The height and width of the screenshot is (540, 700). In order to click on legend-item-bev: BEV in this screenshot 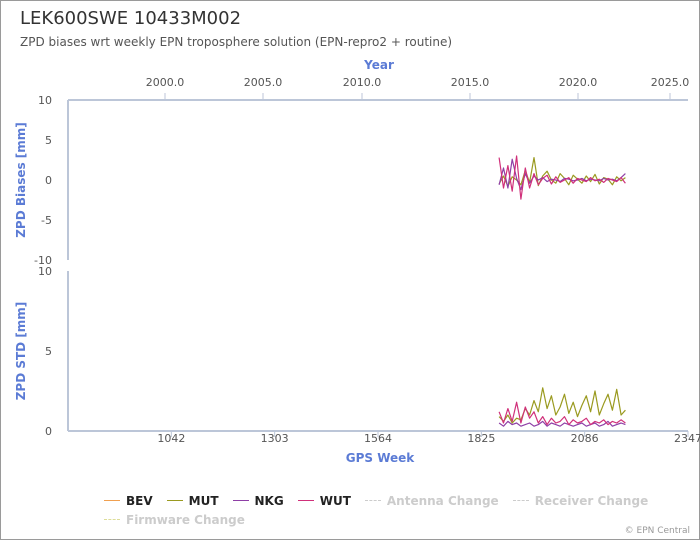, I will do `click(128, 500)`.